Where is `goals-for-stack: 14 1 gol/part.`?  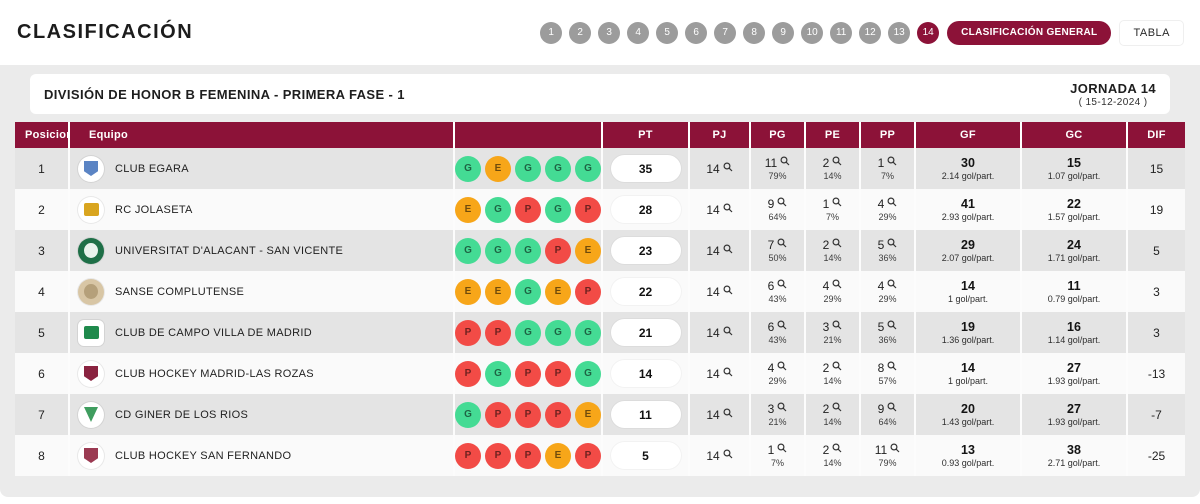 goals-for-stack: 14 1 gol/part. is located at coordinates (968, 373).